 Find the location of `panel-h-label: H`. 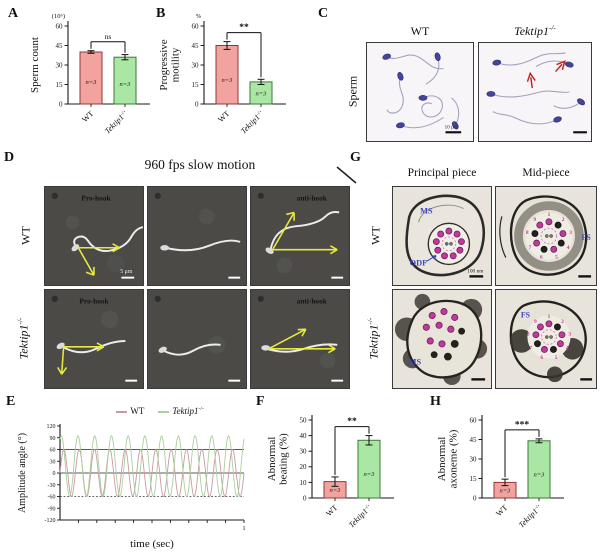

panel-h-label: H is located at coordinates (435, 401).